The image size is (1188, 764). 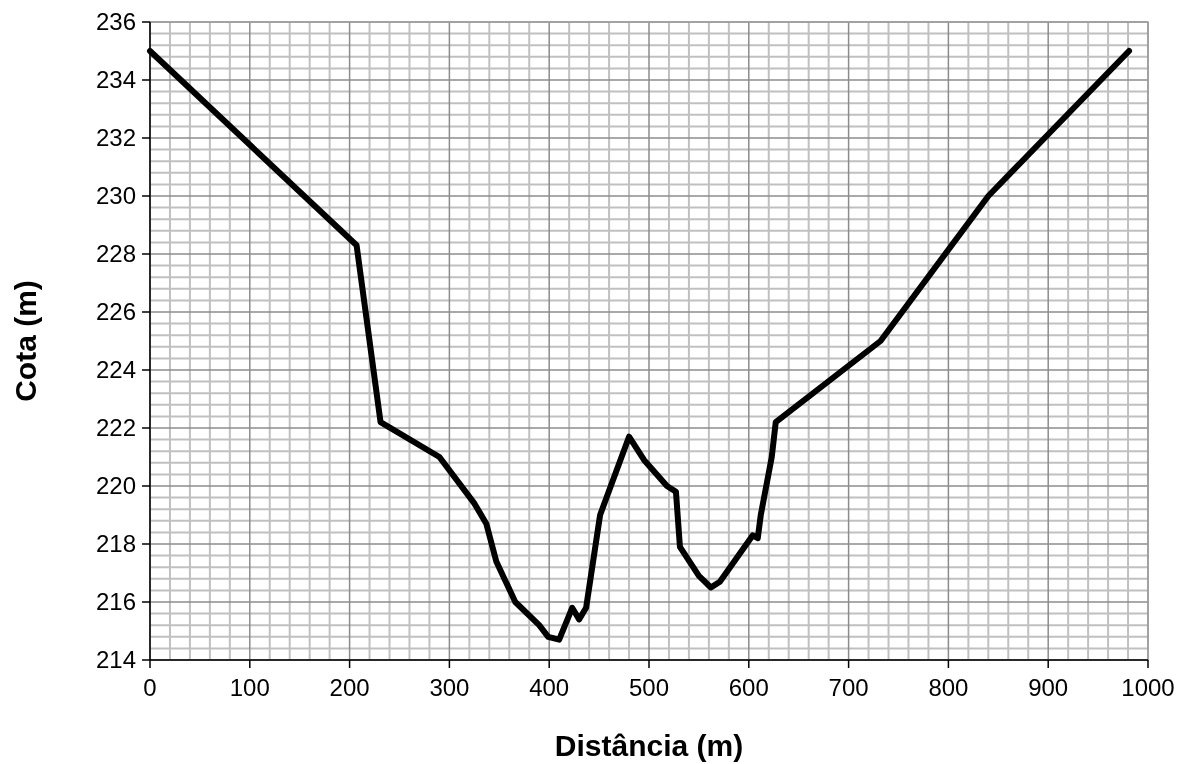 I want to click on y-tick-label: 236, so click(x=115, y=21).